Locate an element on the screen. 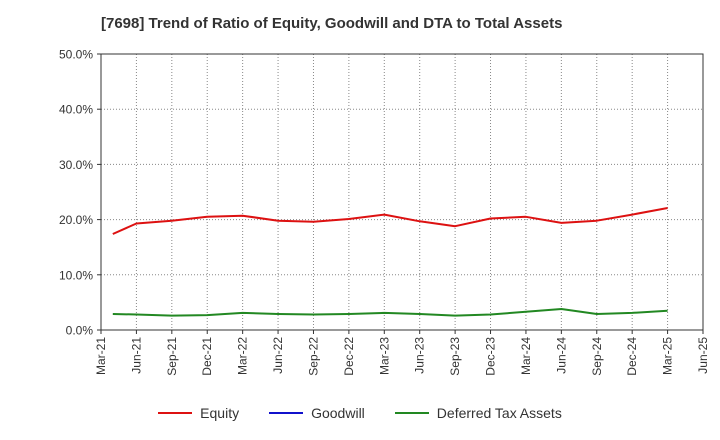 This screenshot has width=720, height=440. series-line-deferred-tax-assets is located at coordinates (390, 312).